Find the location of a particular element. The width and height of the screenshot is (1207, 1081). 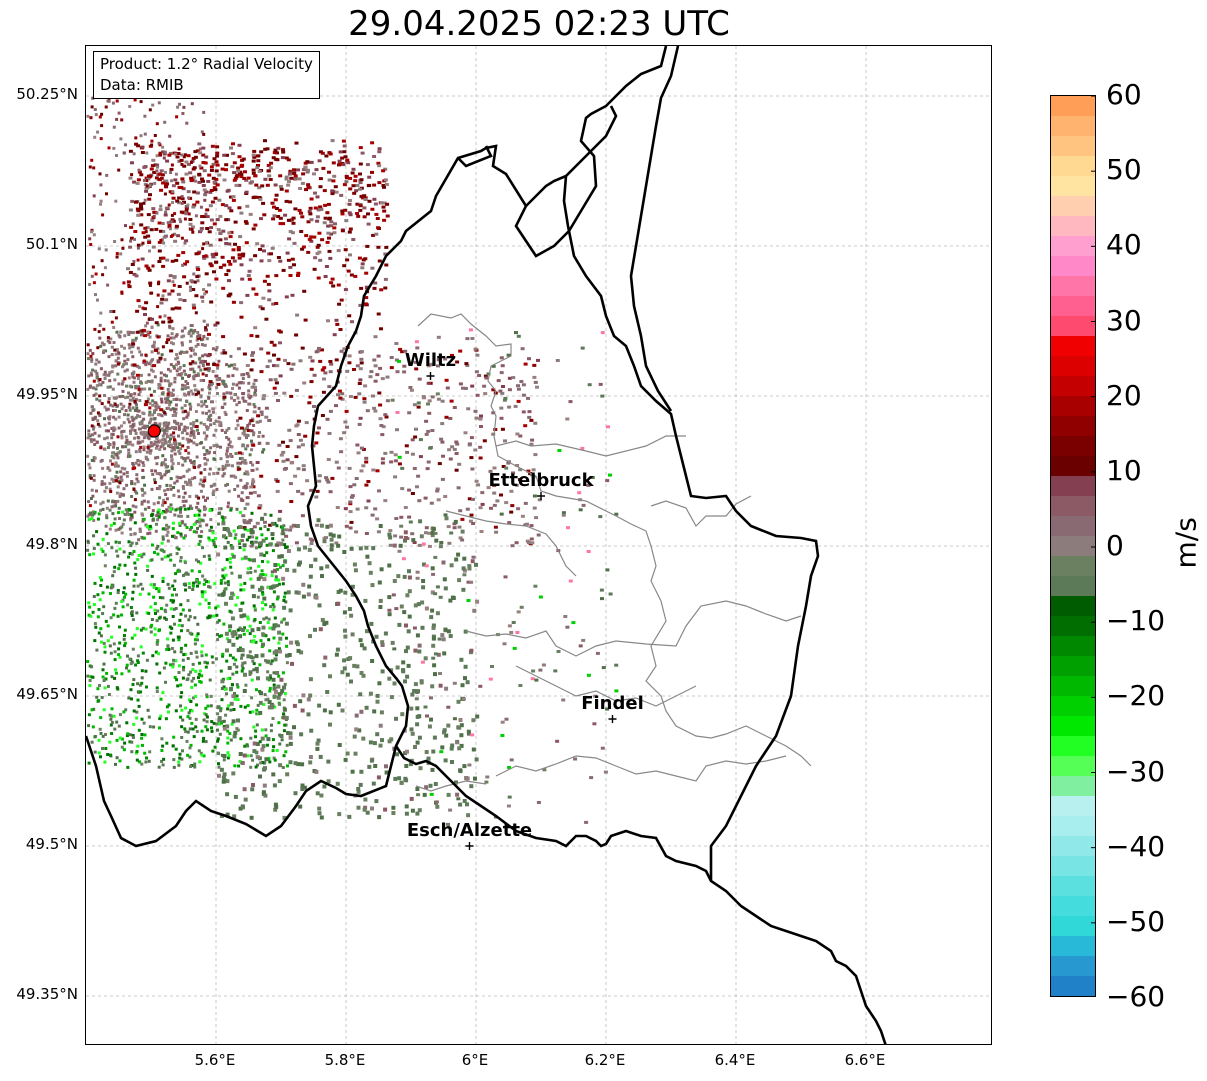

colorbar-tick-label: 10 is located at coordinates (1124, 470).